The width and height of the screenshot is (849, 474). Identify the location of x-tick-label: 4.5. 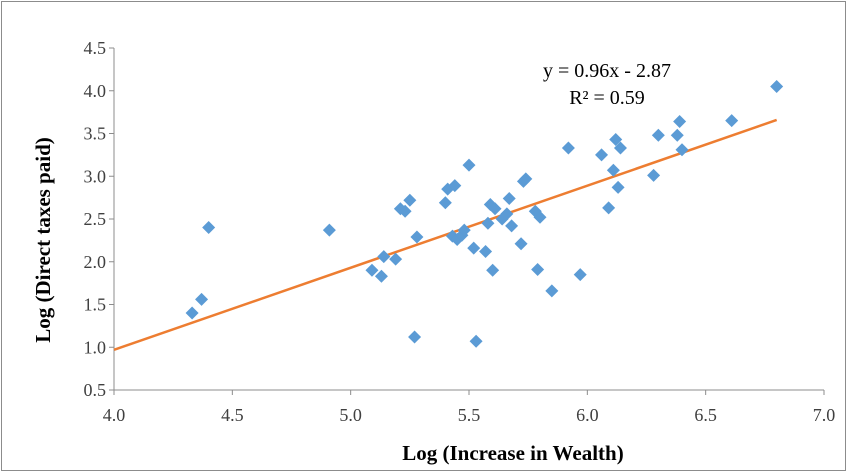
(232, 415).